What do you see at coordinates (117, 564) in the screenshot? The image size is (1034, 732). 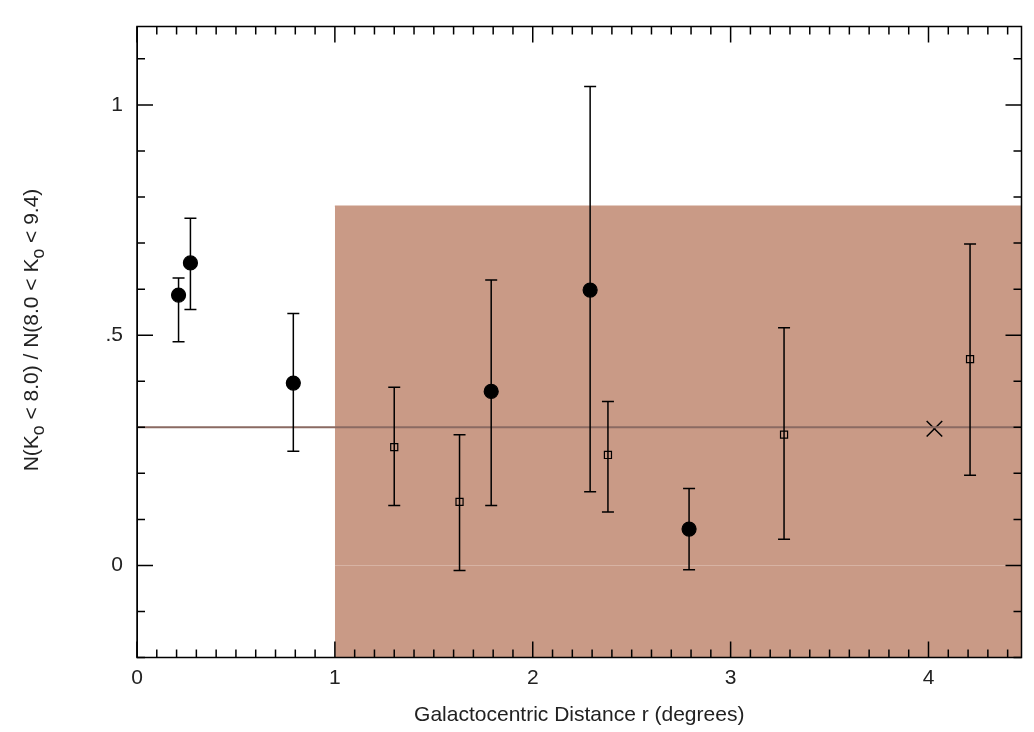 I see `y-tick-label: 0` at bounding box center [117, 564].